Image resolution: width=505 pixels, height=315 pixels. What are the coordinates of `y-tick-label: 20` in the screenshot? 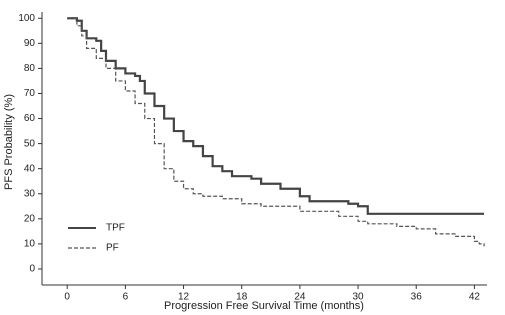 It's located at (30, 218).